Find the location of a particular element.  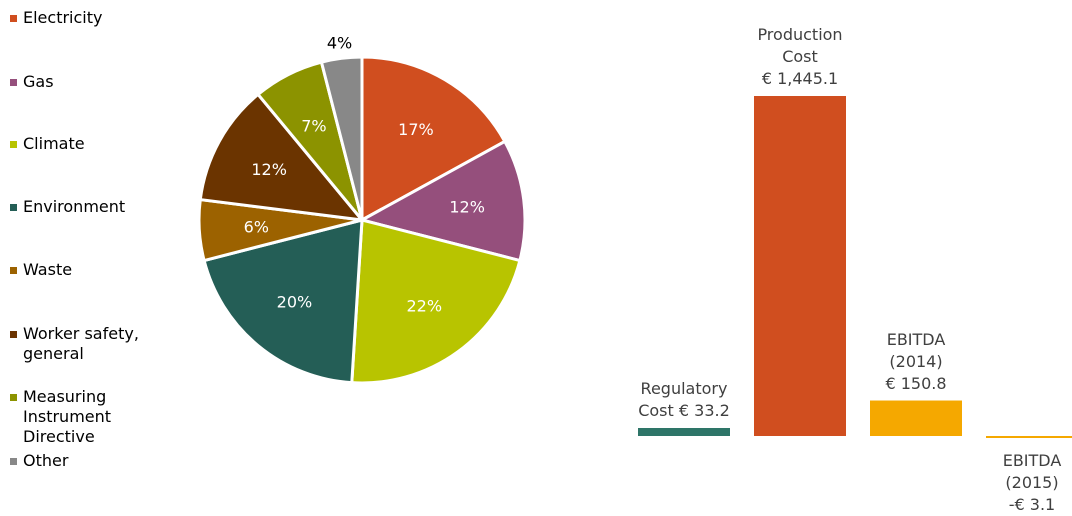

legend-item-7: Other is located at coordinates (95, 461).